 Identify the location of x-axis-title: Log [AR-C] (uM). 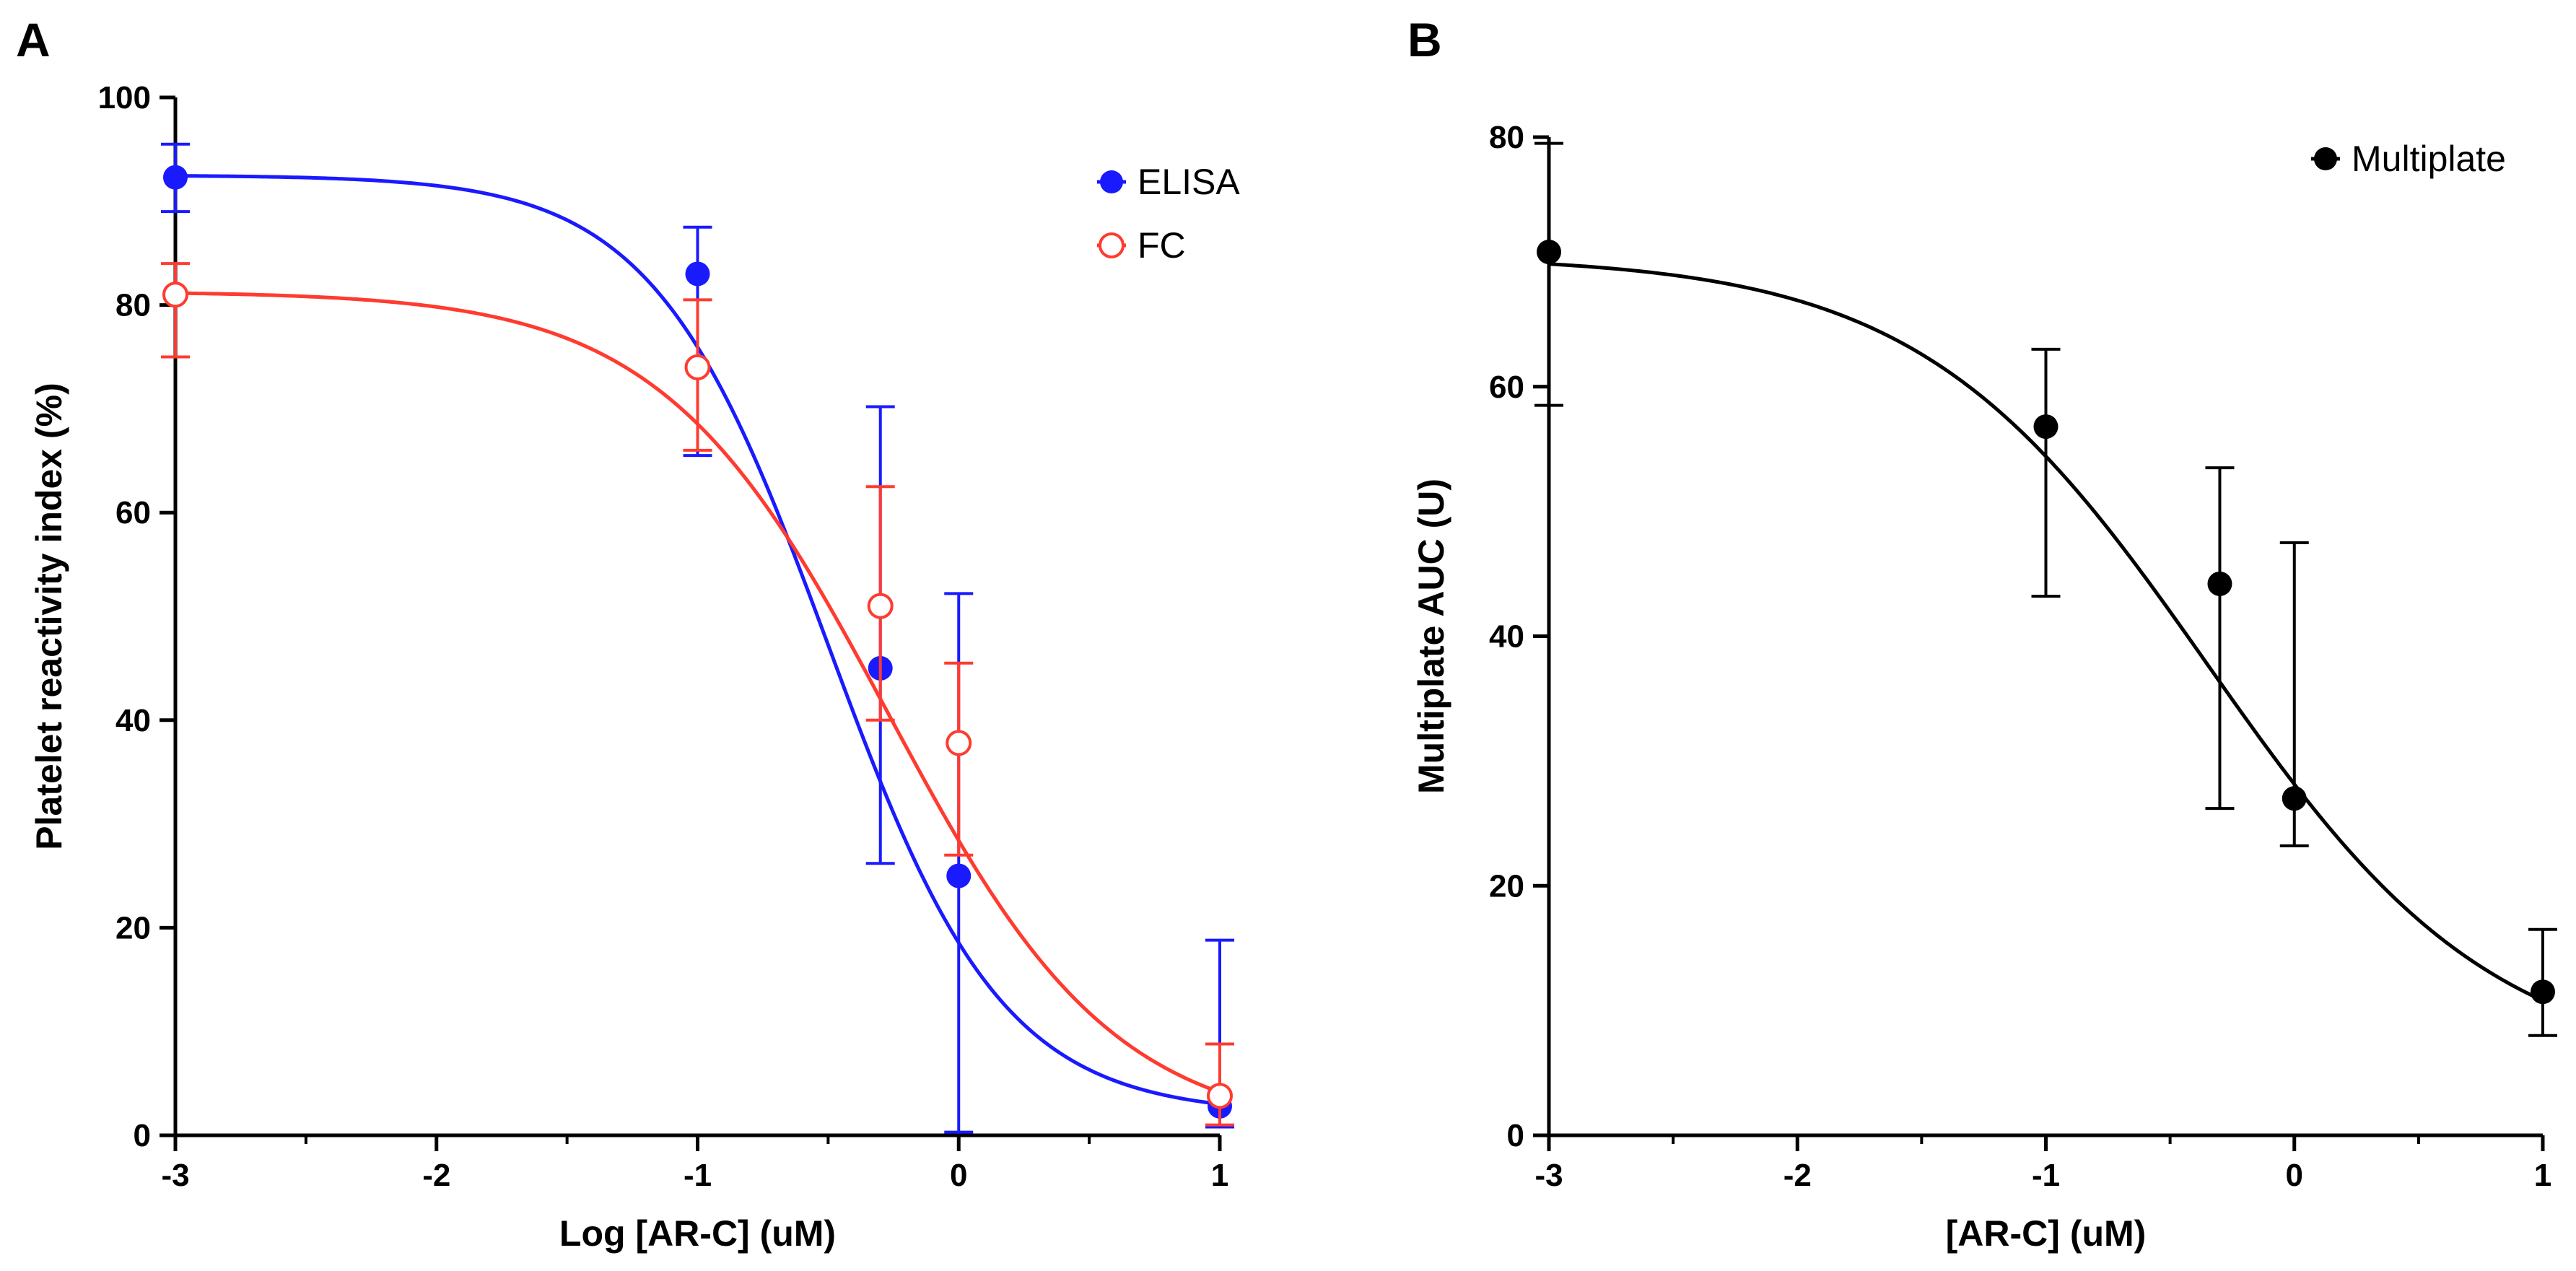
(697, 1233).